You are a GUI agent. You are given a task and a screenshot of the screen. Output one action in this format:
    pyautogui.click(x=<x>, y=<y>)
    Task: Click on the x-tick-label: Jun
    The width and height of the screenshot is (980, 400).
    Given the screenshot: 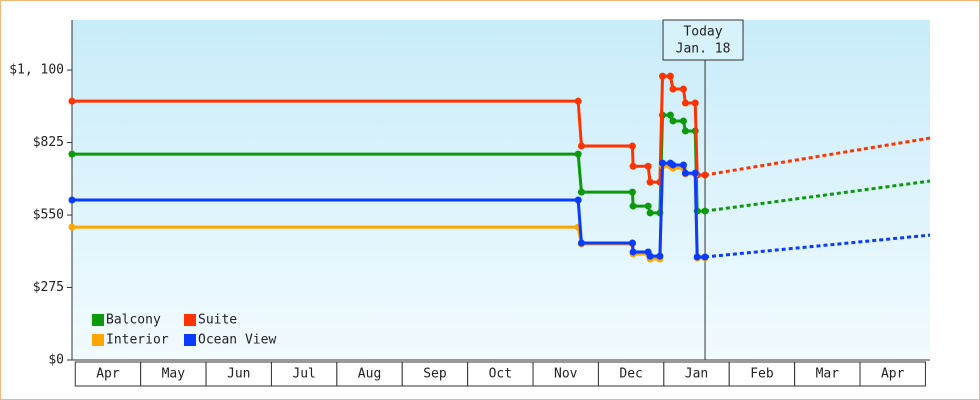 What is the action you would take?
    pyautogui.click(x=238, y=374)
    